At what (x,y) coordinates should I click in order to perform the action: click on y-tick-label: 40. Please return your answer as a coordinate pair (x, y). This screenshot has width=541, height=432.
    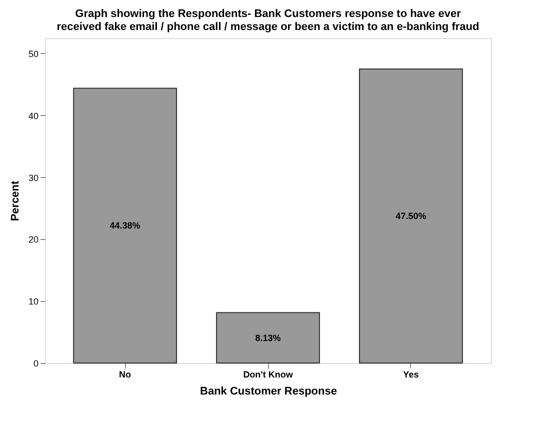
    Looking at the image, I should click on (33, 115).